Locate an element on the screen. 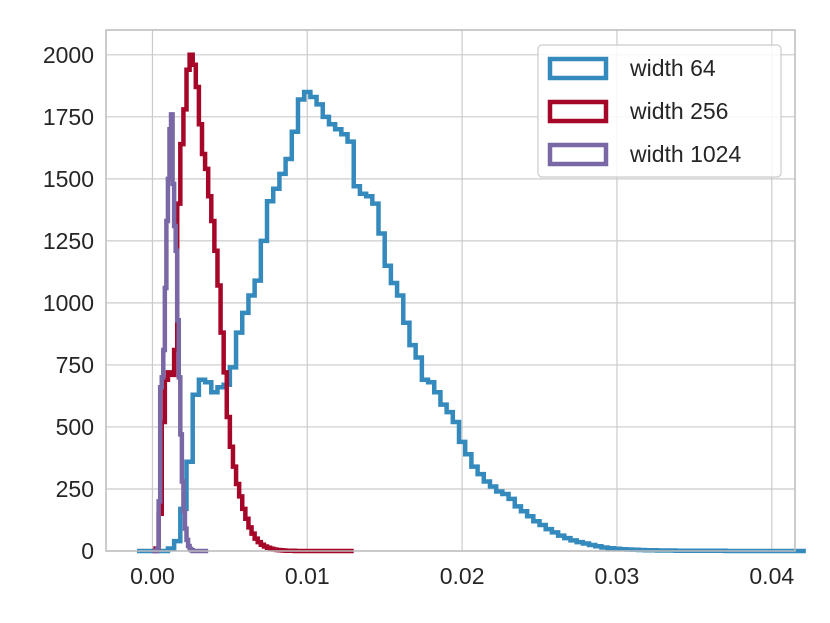 The width and height of the screenshot is (830, 623). x-tick-label: 0.01 is located at coordinates (307, 576).